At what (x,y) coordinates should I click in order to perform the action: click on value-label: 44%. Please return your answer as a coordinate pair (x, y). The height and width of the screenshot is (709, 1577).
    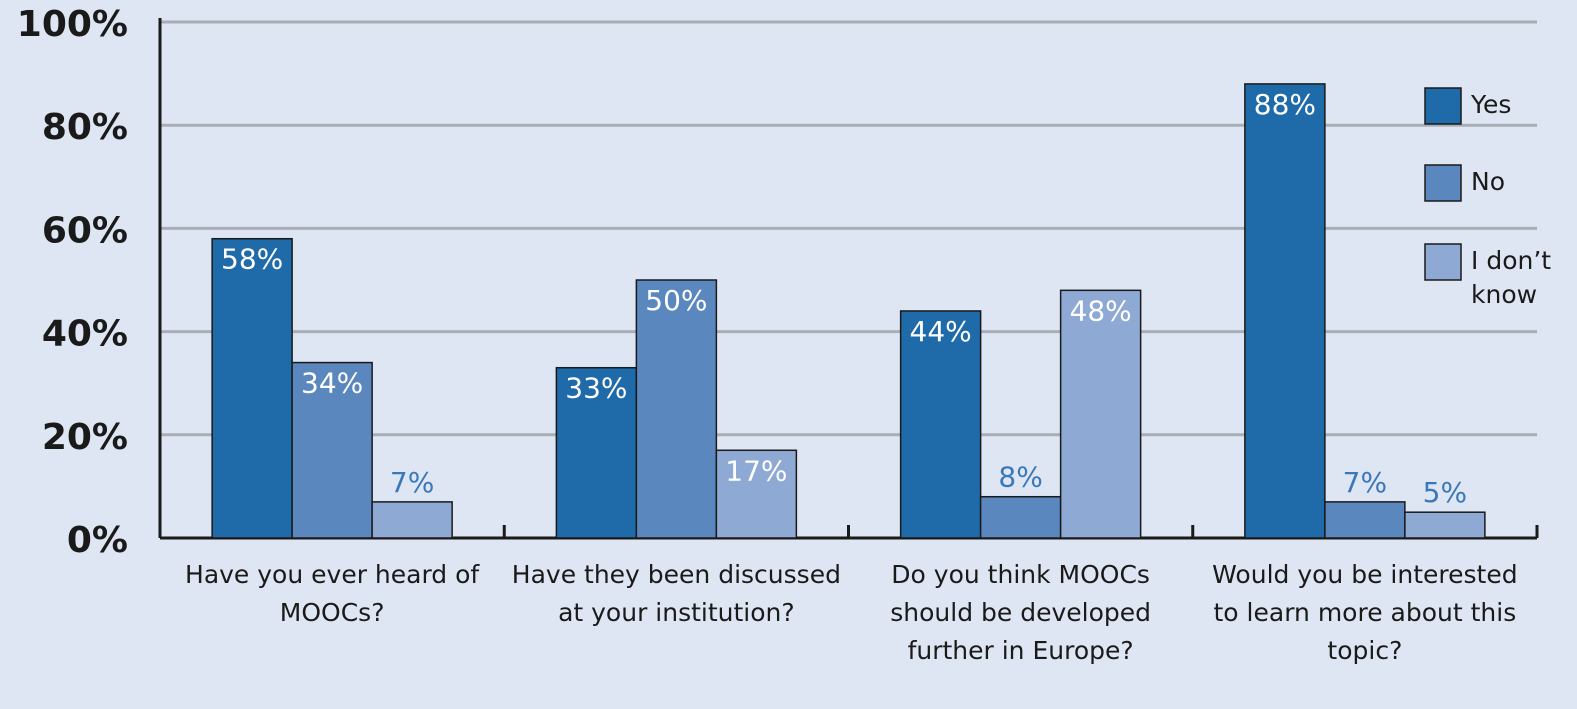
    Looking at the image, I should click on (941, 331).